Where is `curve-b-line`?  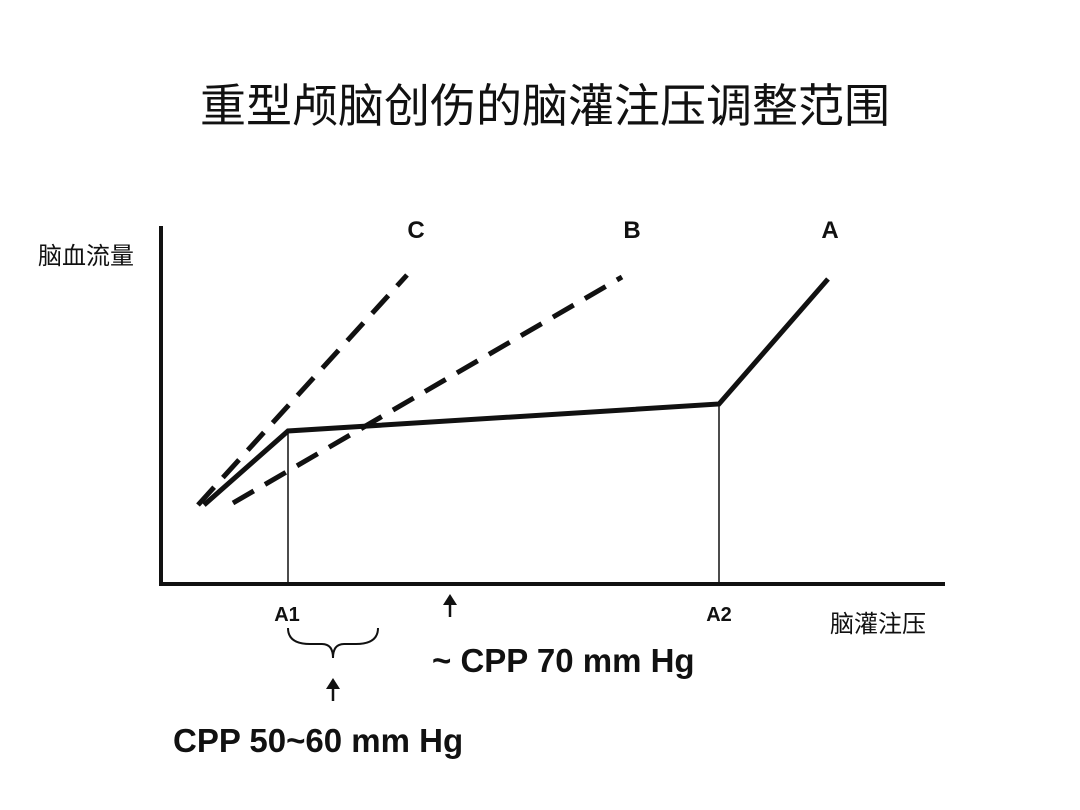 curve-b-line is located at coordinates (427, 390).